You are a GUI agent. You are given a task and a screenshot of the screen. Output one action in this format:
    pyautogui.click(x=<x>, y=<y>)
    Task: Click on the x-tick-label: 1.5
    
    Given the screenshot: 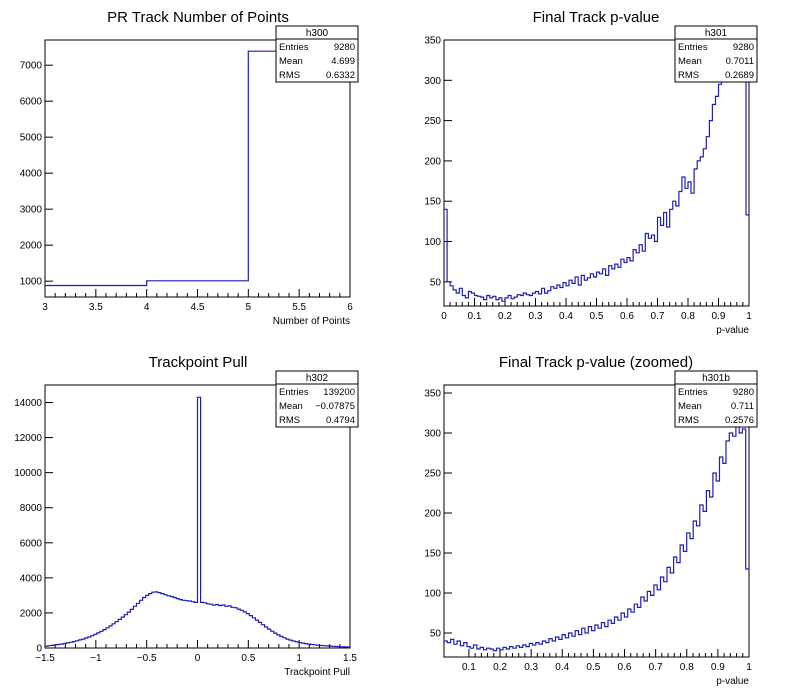 What is the action you would take?
    pyautogui.click(x=350, y=658)
    